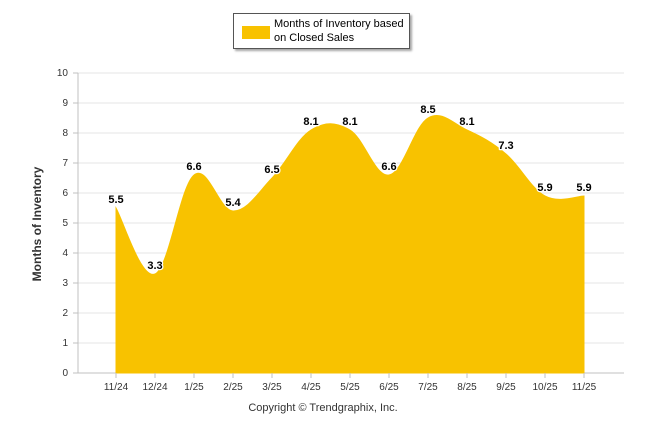 The height and width of the screenshot is (439, 646). Describe the element at coordinates (256, 32) in the screenshot. I see `legend-swatch` at that location.